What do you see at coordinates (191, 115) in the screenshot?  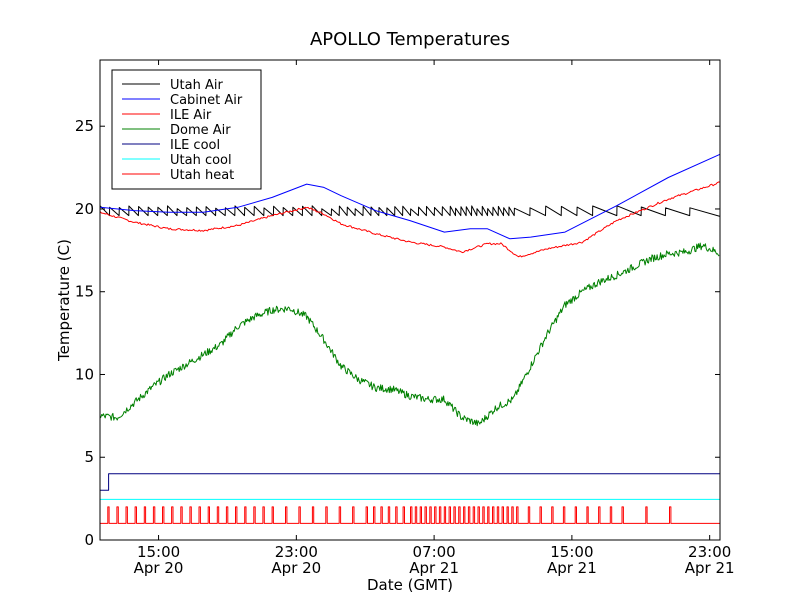 I see `legend-label-ile-air: ILE Air` at bounding box center [191, 115].